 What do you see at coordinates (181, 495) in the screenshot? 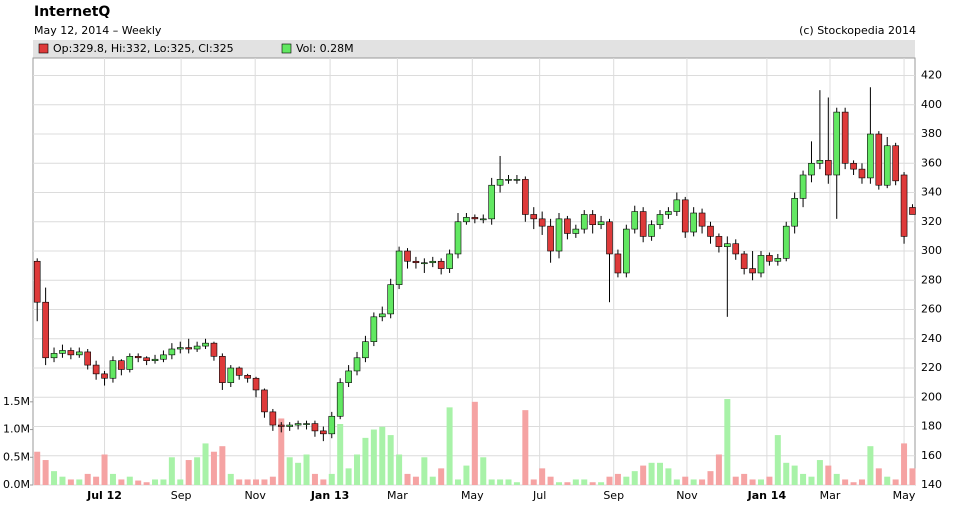
I see `x-tick-label: Sep` at bounding box center [181, 495].